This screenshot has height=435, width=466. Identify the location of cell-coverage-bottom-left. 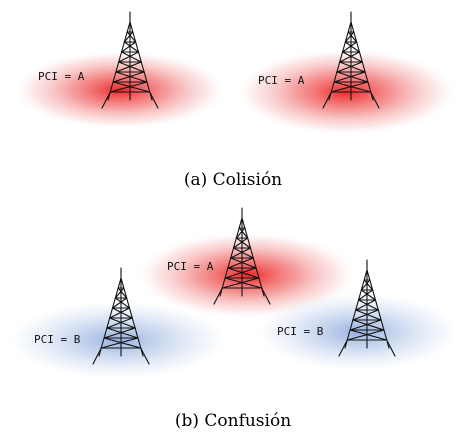
(118, 340).